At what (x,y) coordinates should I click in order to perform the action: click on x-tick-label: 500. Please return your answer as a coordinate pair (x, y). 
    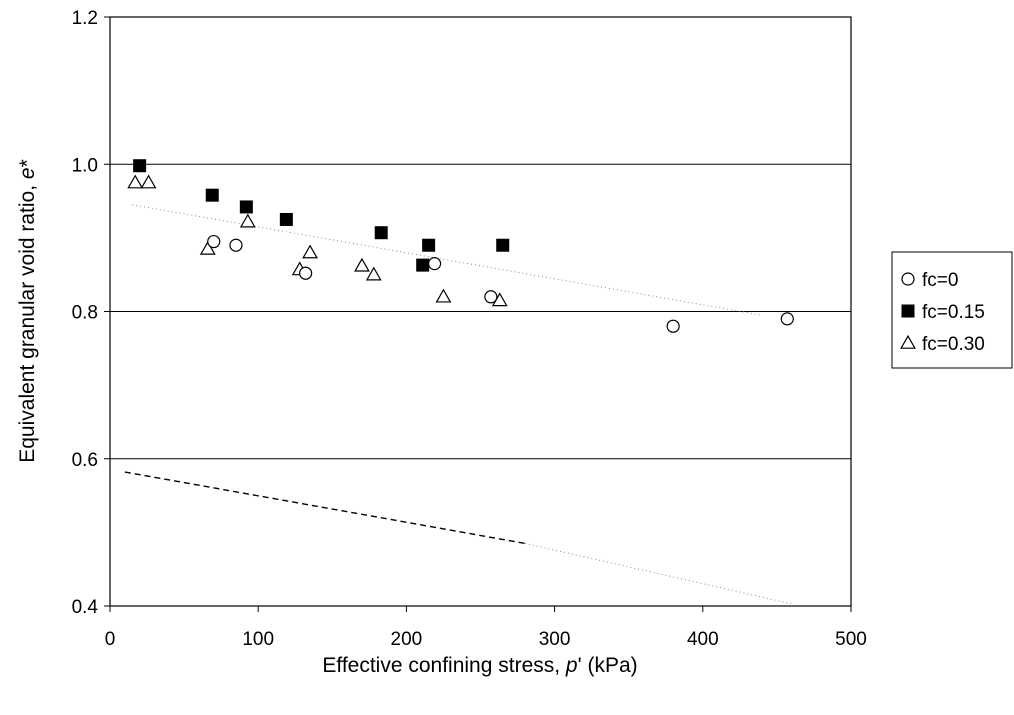
    Looking at the image, I should click on (851, 639).